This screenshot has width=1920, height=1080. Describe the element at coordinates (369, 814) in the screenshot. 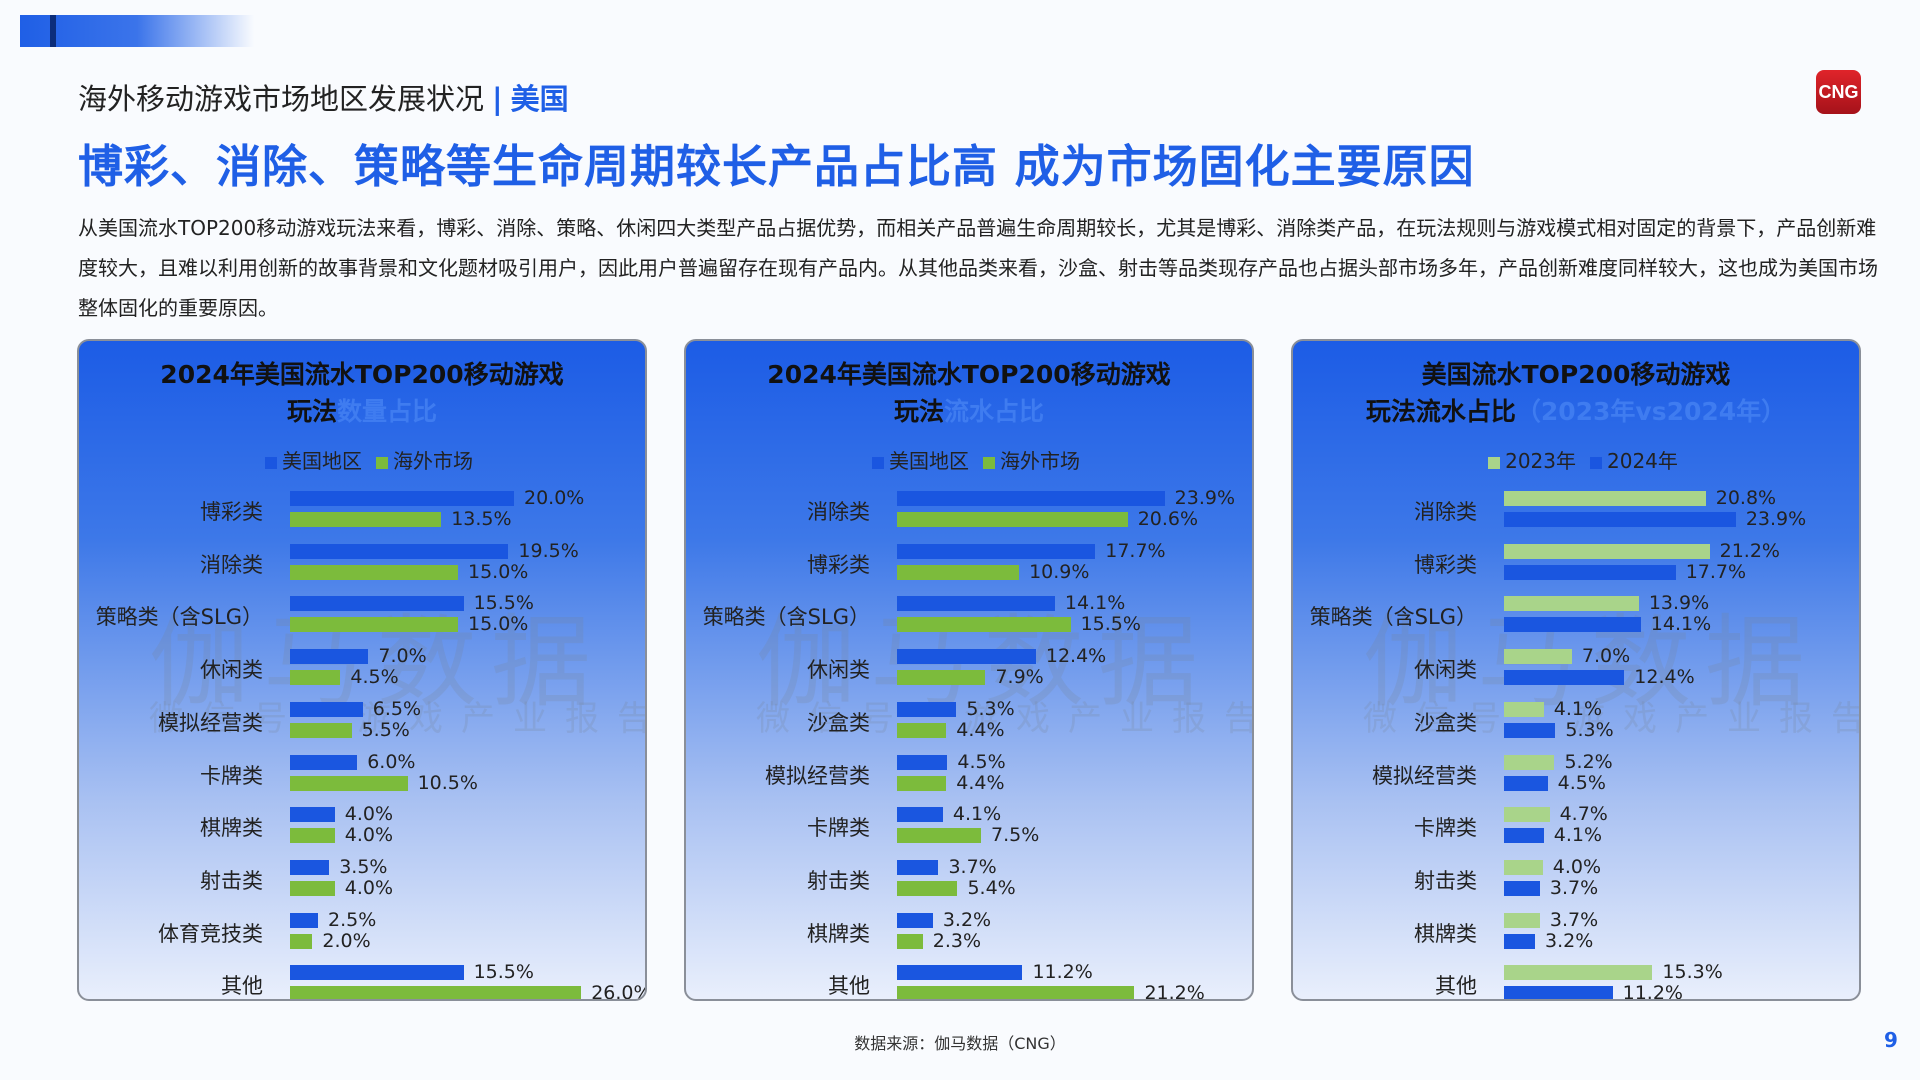

I see `value-label: 4.0%` at that location.